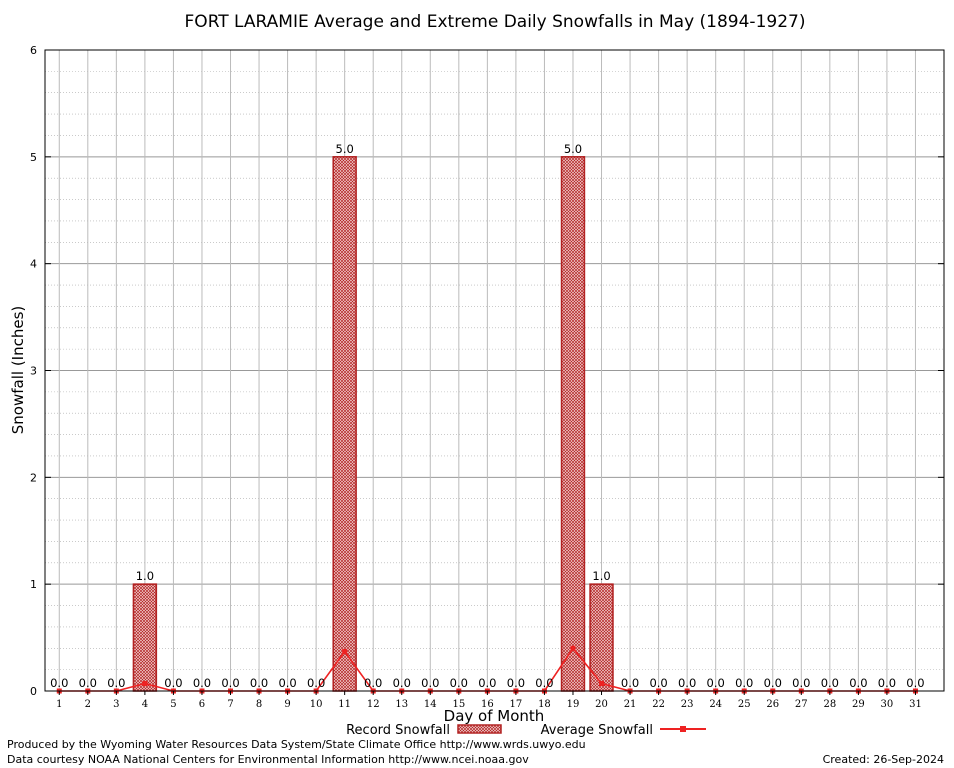 The height and width of the screenshot is (768, 954). What do you see at coordinates (915, 704) in the screenshot?
I see `x-tick-label: 31` at bounding box center [915, 704].